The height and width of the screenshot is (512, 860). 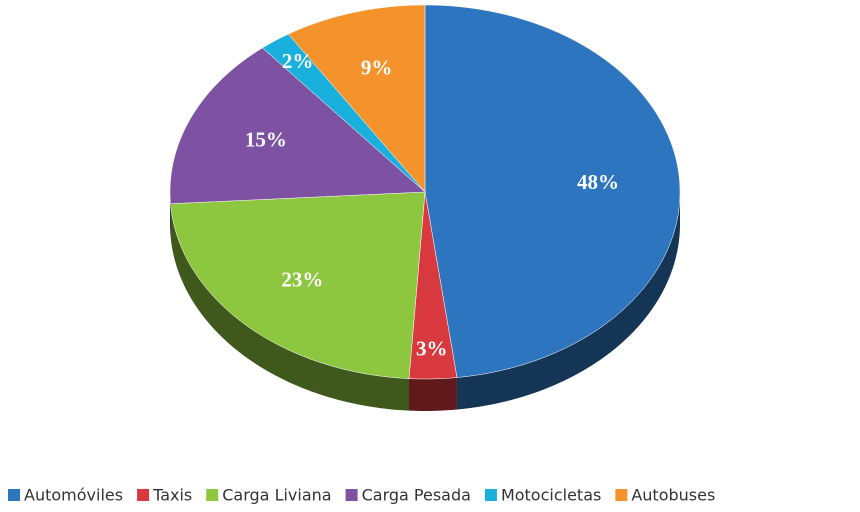 I want to click on data-label: 48%, so click(x=598, y=182).